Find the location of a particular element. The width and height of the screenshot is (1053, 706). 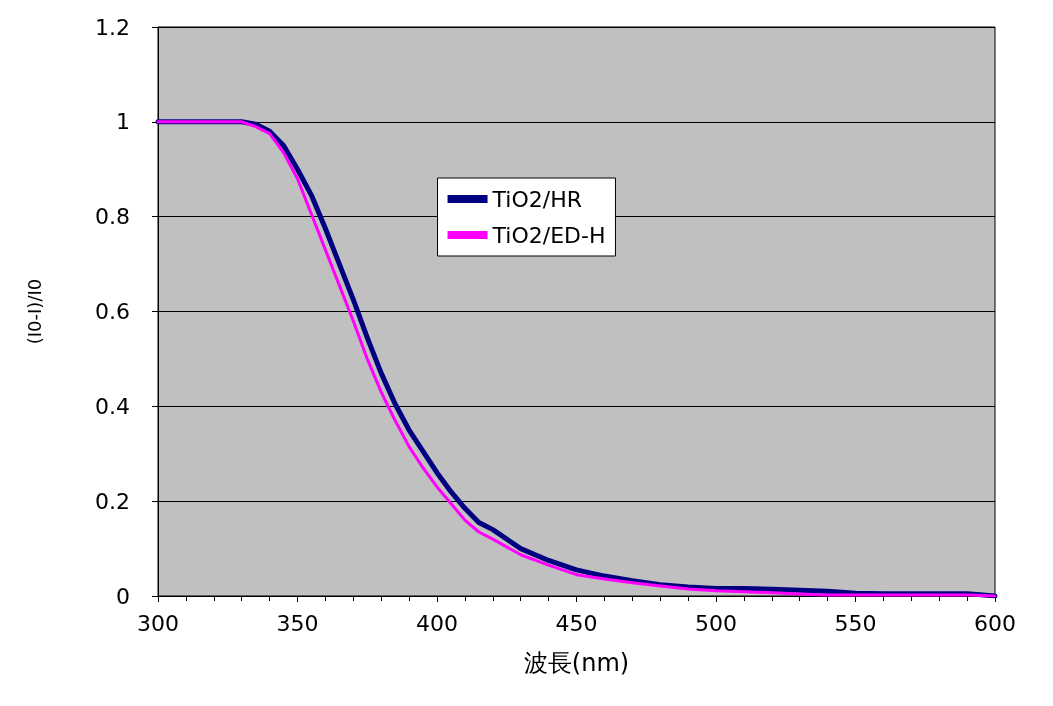

x-tick-label: 350 is located at coordinates (297, 623).